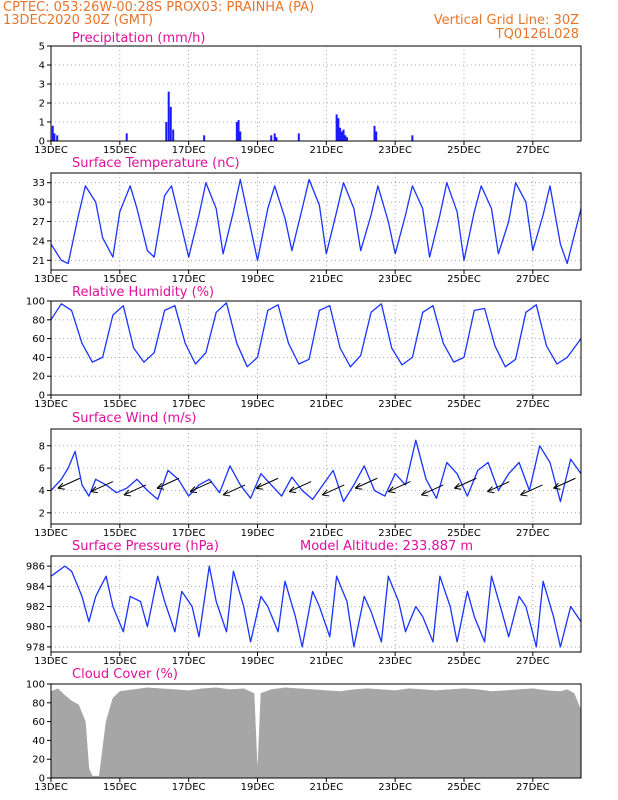 This screenshot has width=618, height=800. What do you see at coordinates (134, 418) in the screenshot?
I see `wind-title: Surface Wind (m/s)` at bounding box center [134, 418].